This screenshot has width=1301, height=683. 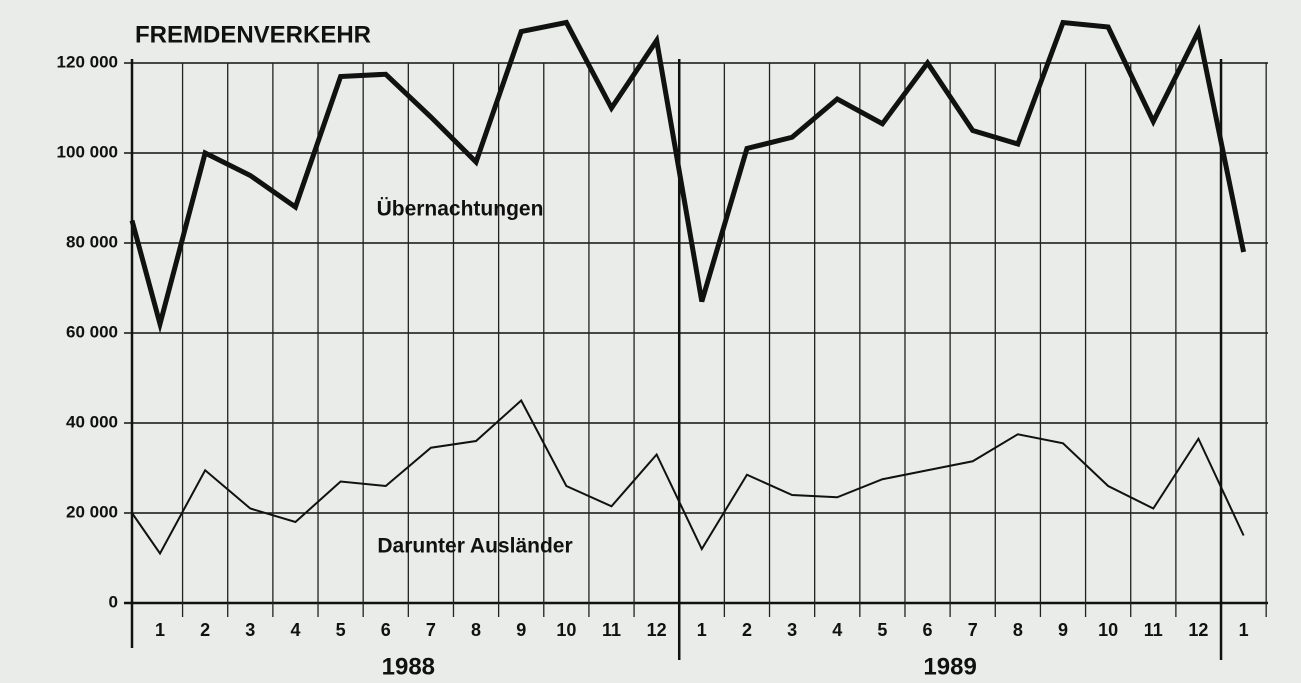 I want to click on y-tick-label: 120 000, so click(x=87, y=61).